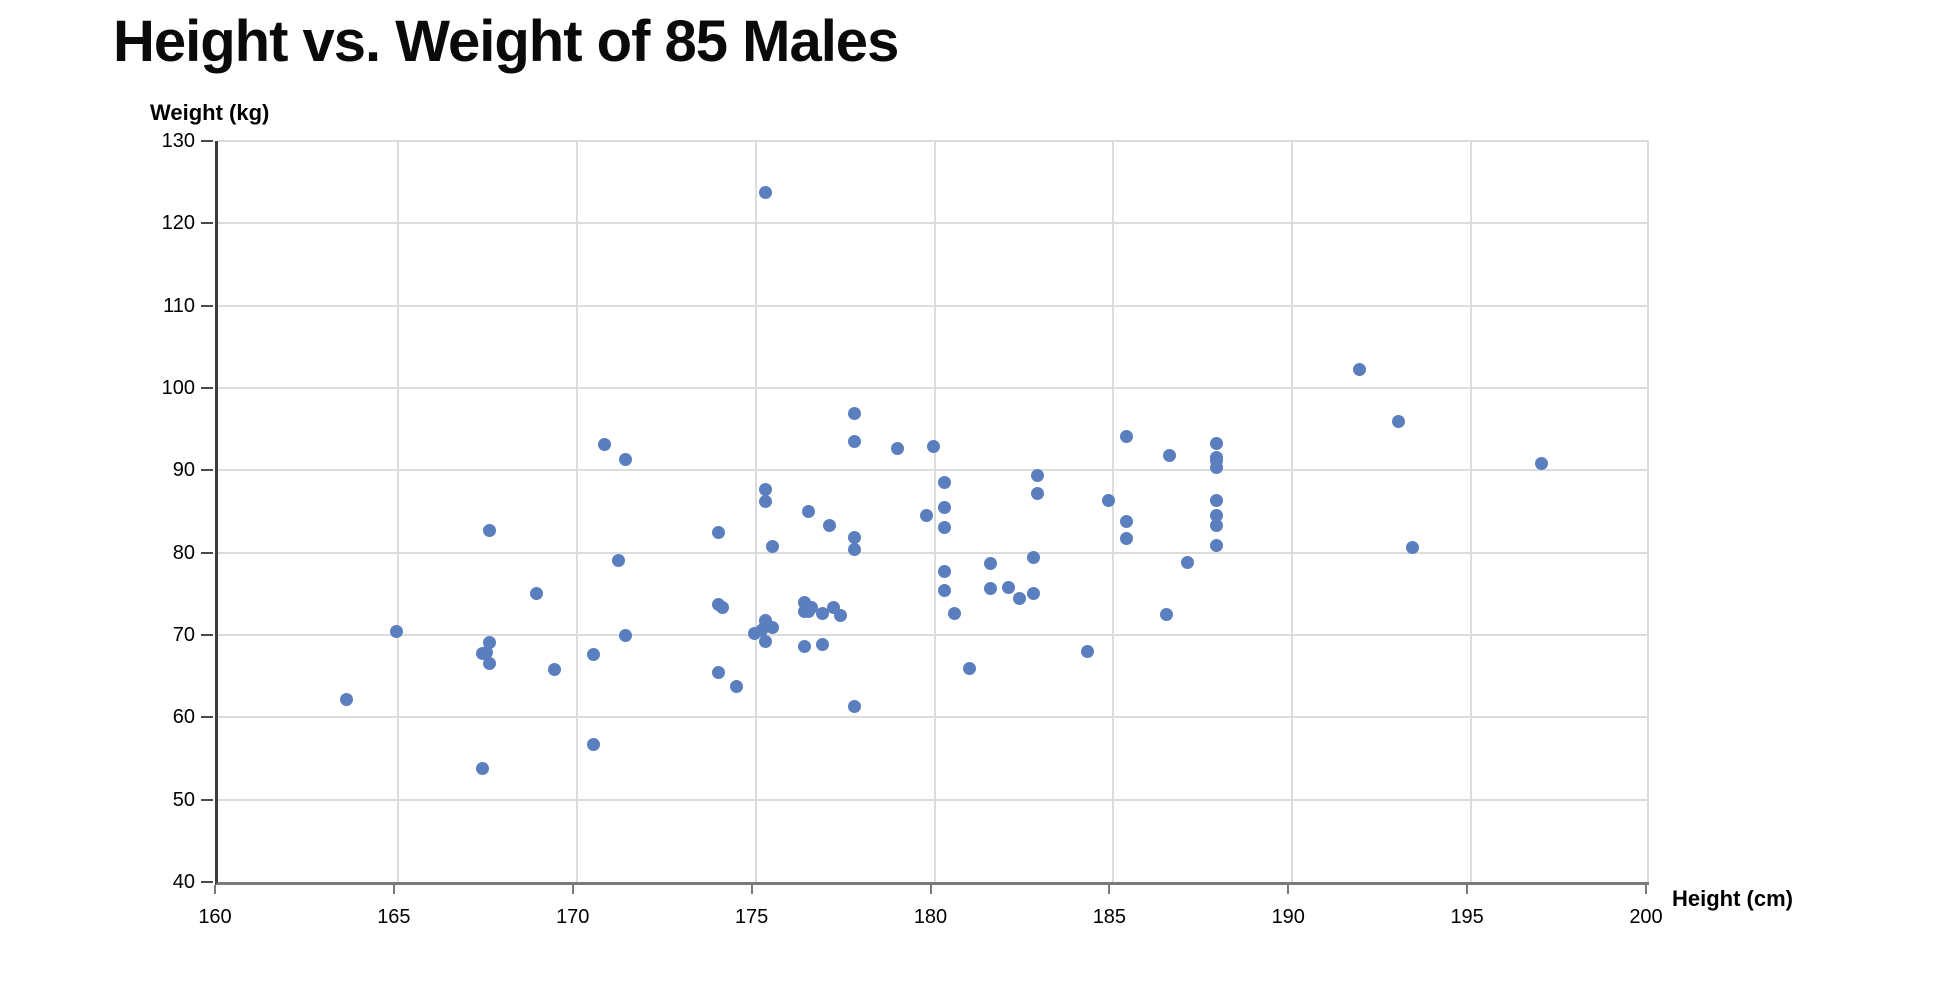  What do you see at coordinates (183, 635) in the screenshot?
I see `y-tick-label: 70` at bounding box center [183, 635].